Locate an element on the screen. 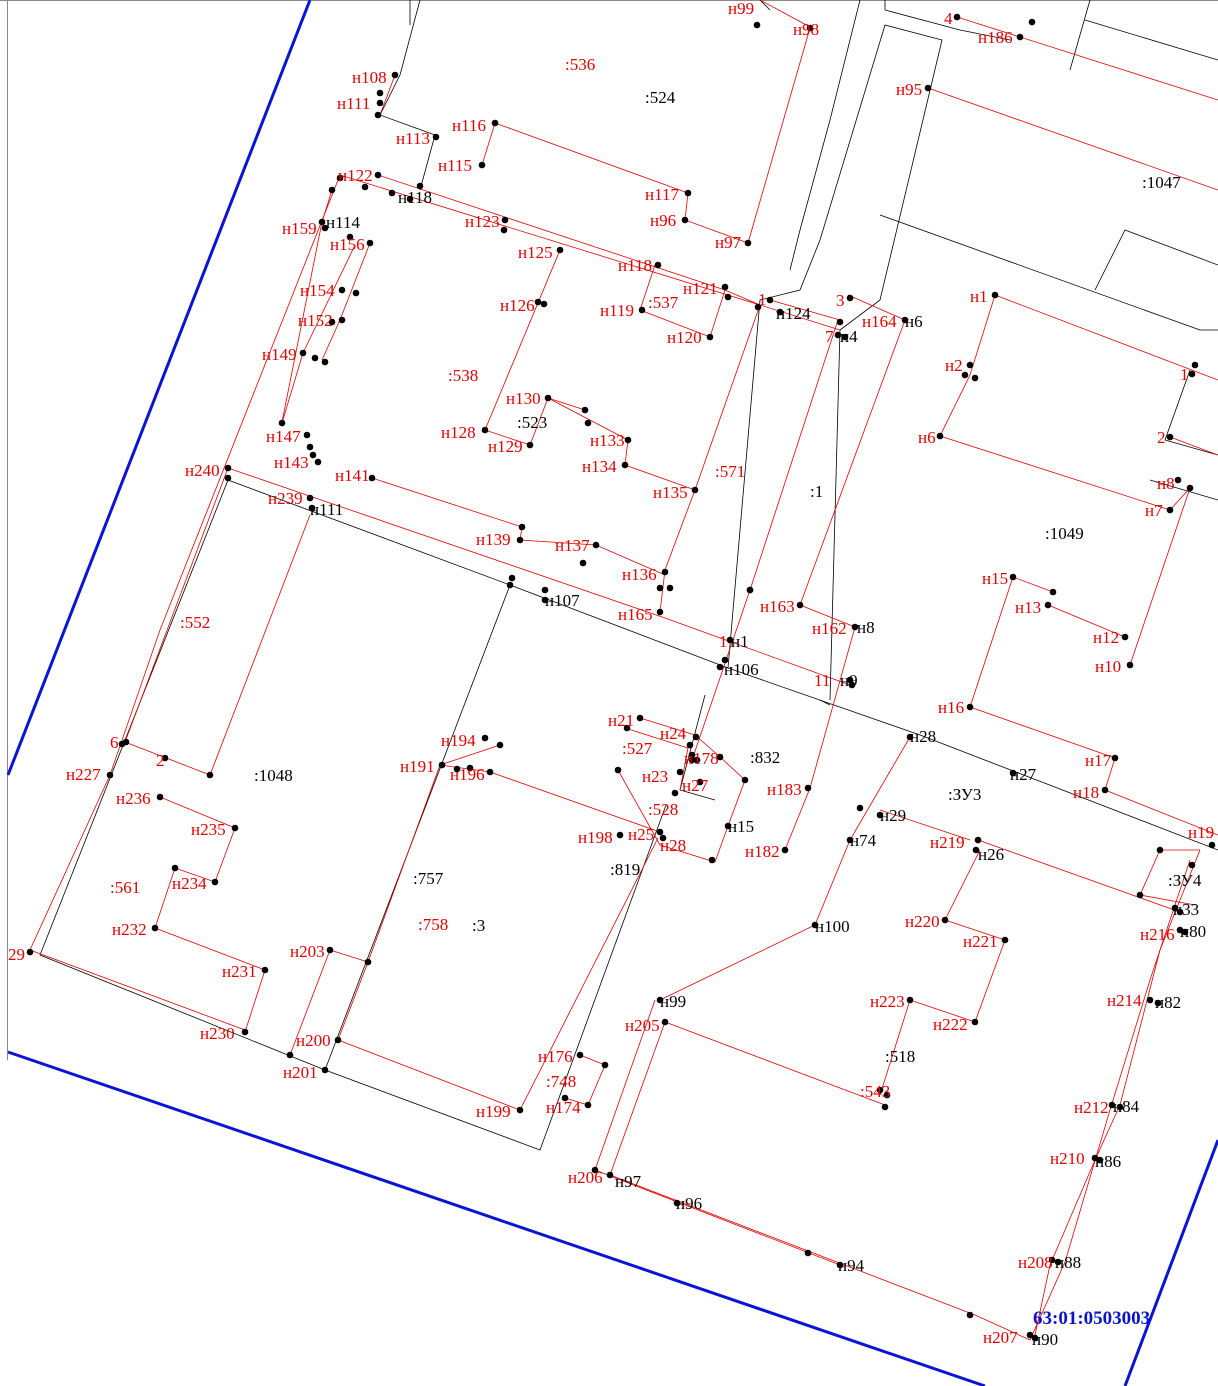 Image resolution: width=1218 pixels, height=1386 pixels. point-label: н174 is located at coordinates (563, 1107).